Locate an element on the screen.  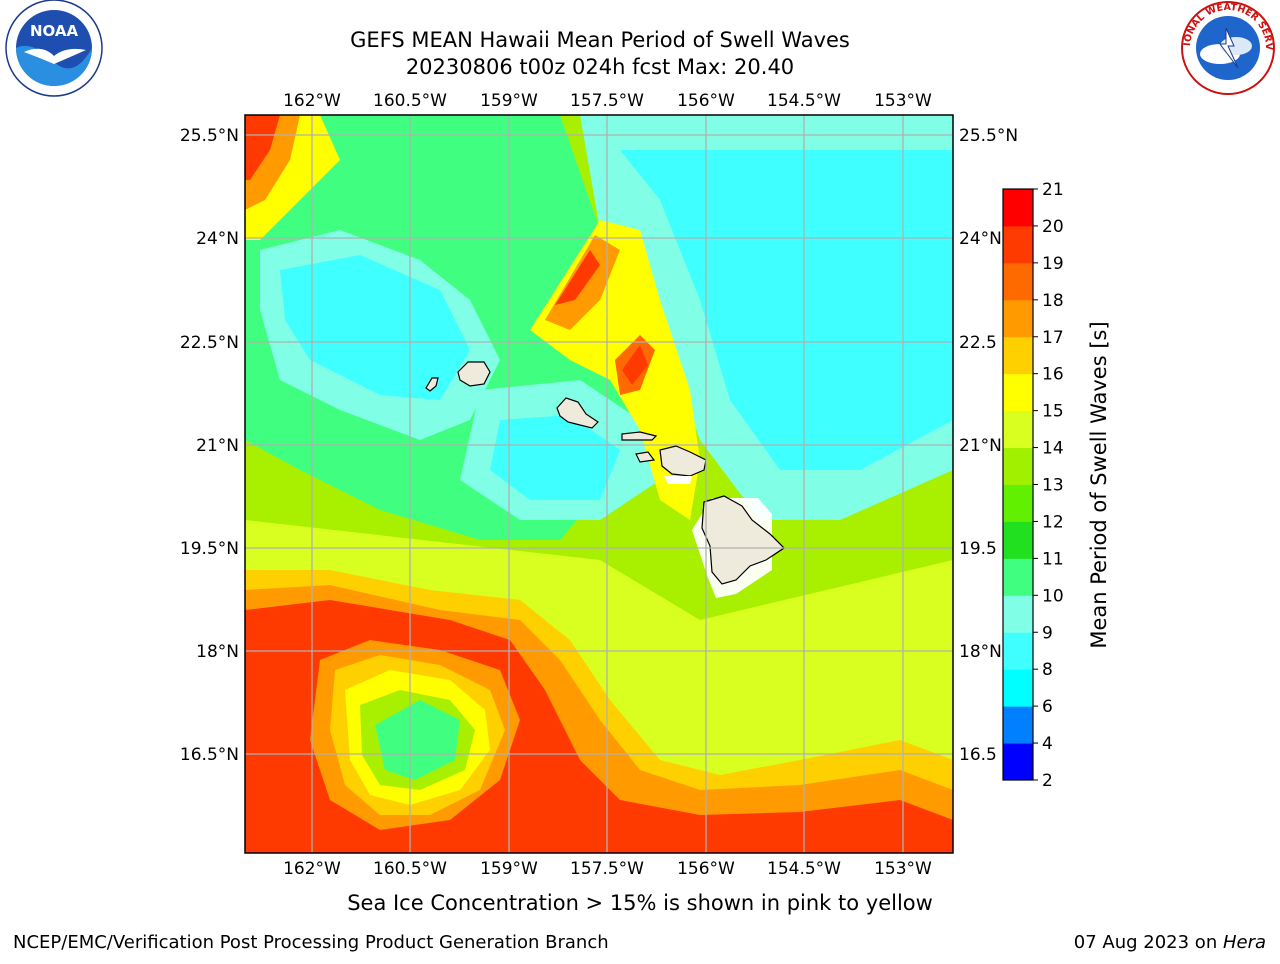
colorbar-tick-label: 11 is located at coordinates (1053, 559).